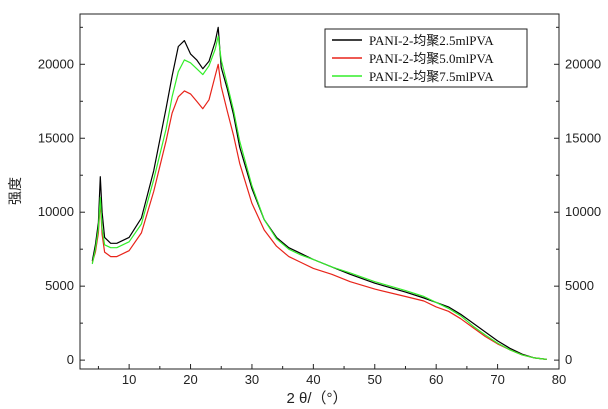 The width and height of the screenshot is (608, 409). I want to click on x-tick-label: 50, so click(375, 379).